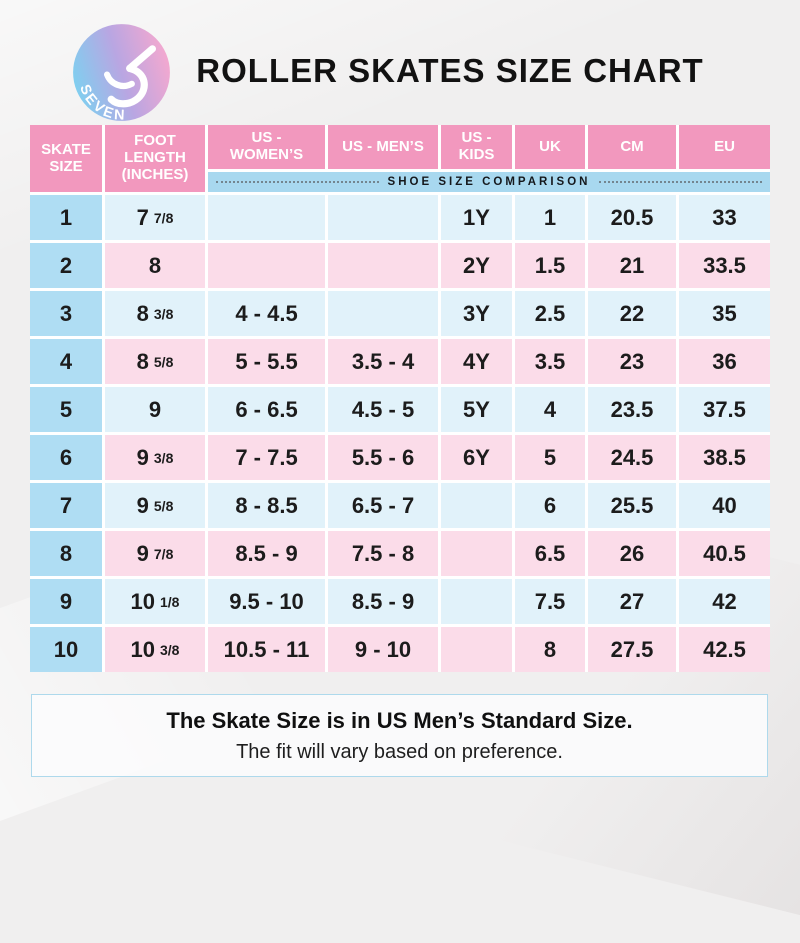 The width and height of the screenshot is (800, 943). What do you see at coordinates (550, 361) in the screenshot?
I see `cell-uk: 3.5` at bounding box center [550, 361].